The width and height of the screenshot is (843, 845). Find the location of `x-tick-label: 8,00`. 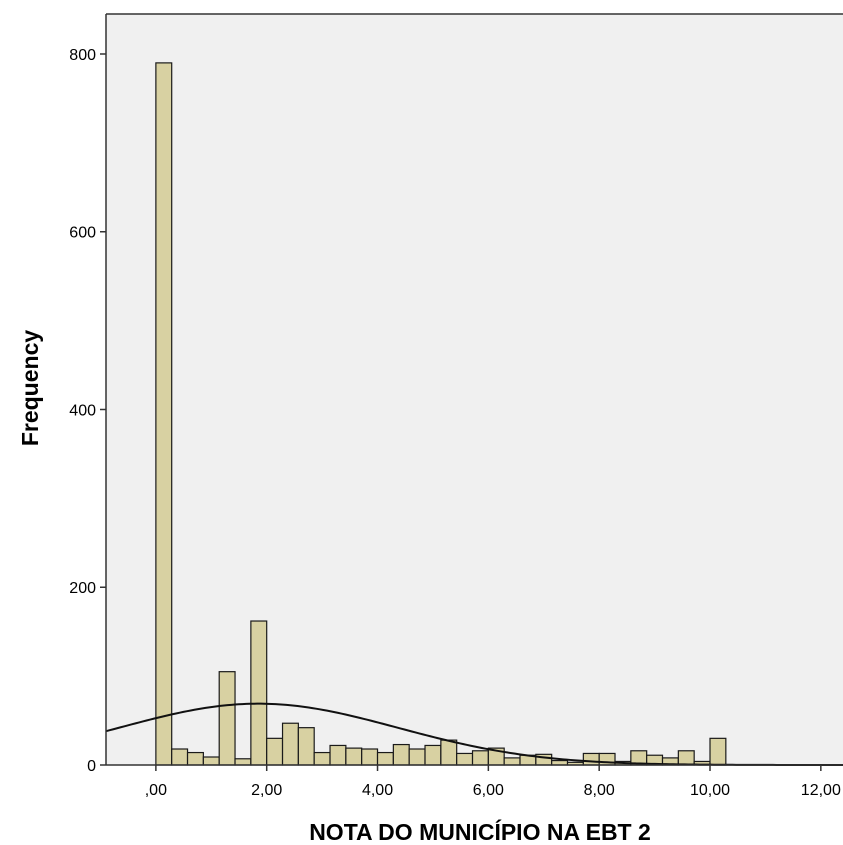

x-tick-label: 8,00 is located at coordinates (599, 790).